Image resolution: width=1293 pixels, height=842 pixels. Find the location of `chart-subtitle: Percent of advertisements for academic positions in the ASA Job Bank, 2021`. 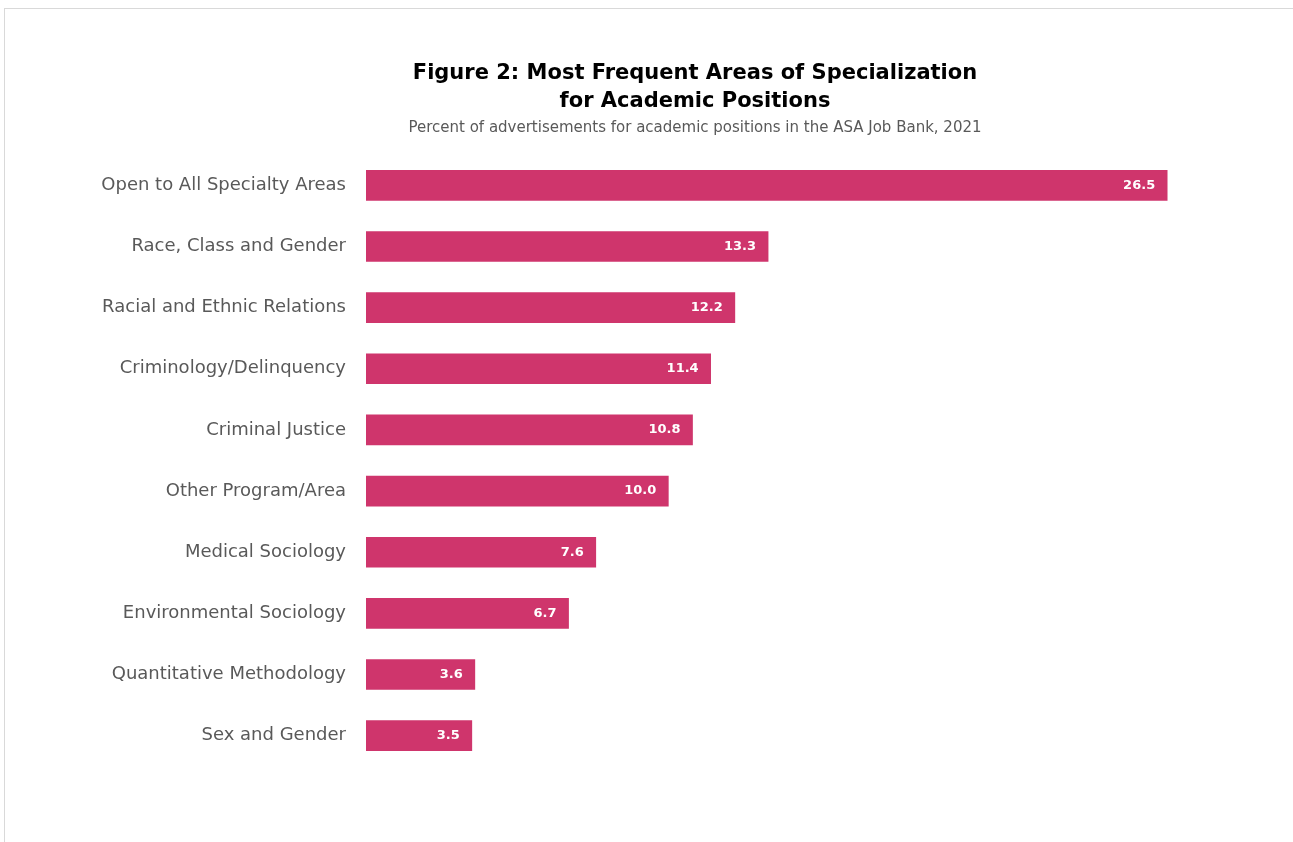

chart-subtitle: Percent of advertisements for academic positions in the ASA Job Bank, 2021 is located at coordinates (695, 127).